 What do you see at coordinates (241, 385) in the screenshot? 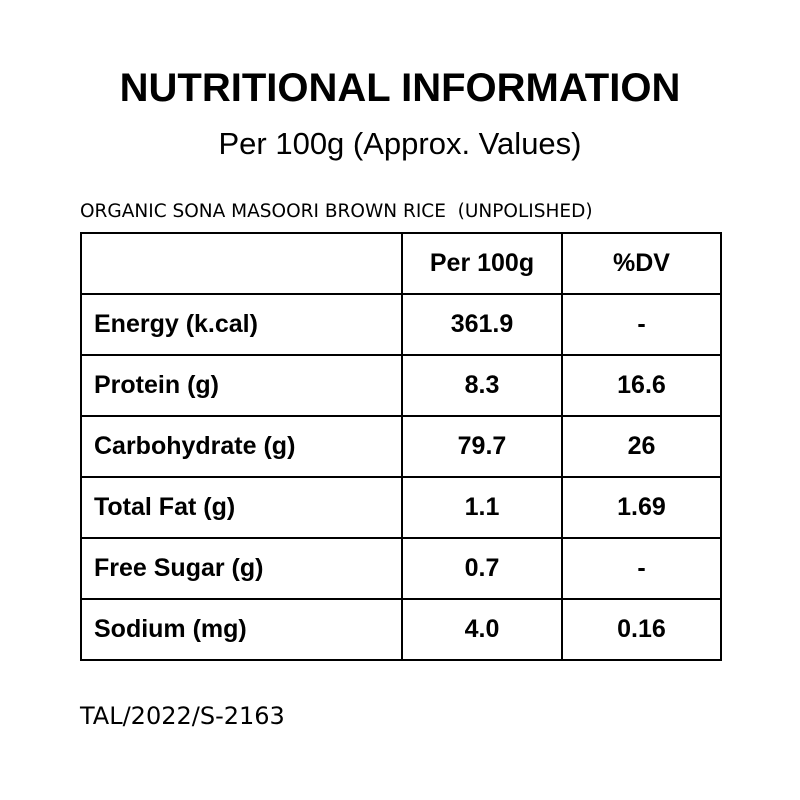
I see `nutrient-label: Protein (g)` at bounding box center [241, 385].